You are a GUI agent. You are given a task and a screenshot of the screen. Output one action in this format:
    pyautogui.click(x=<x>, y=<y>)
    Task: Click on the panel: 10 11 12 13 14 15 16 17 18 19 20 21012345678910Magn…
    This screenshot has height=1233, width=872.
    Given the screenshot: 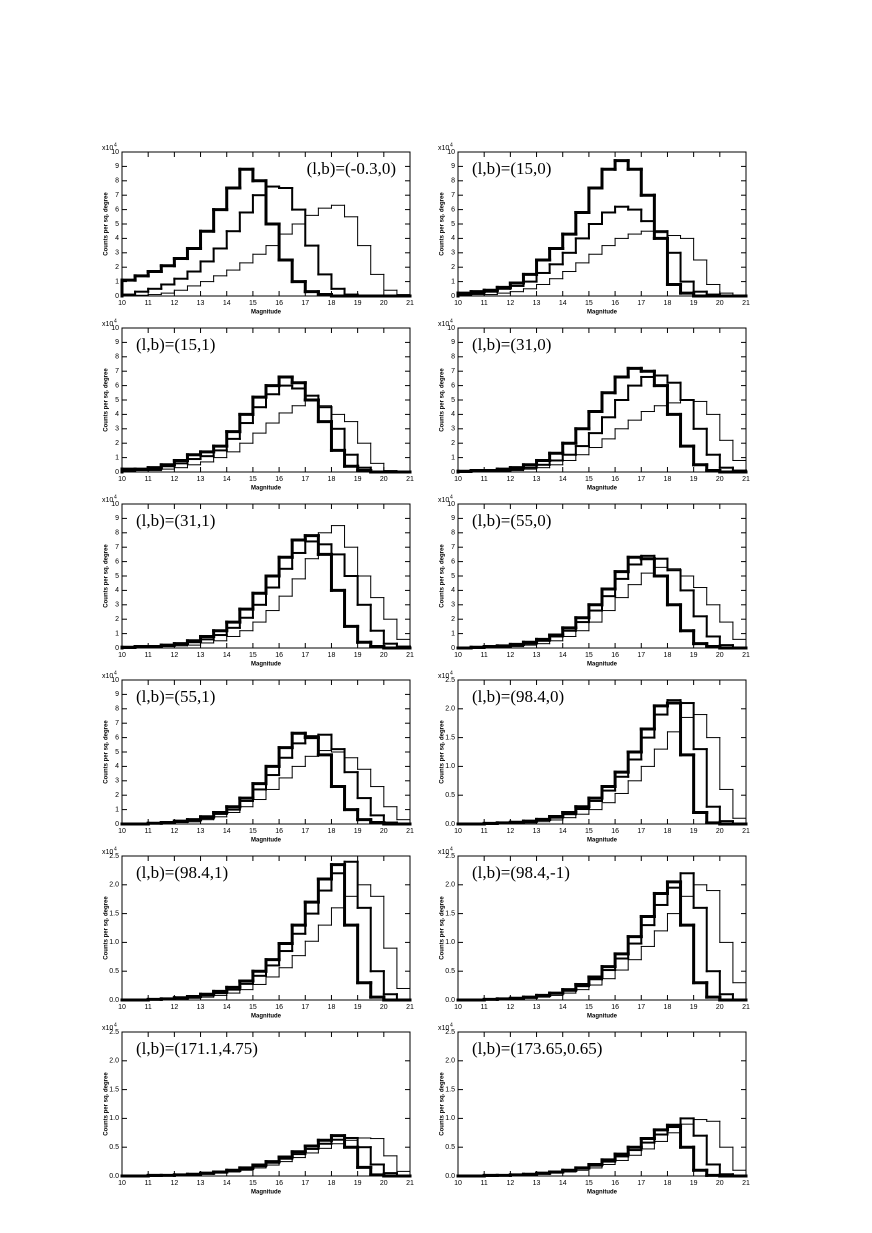 What is the action you would take?
    pyautogui.click(x=594, y=580)
    